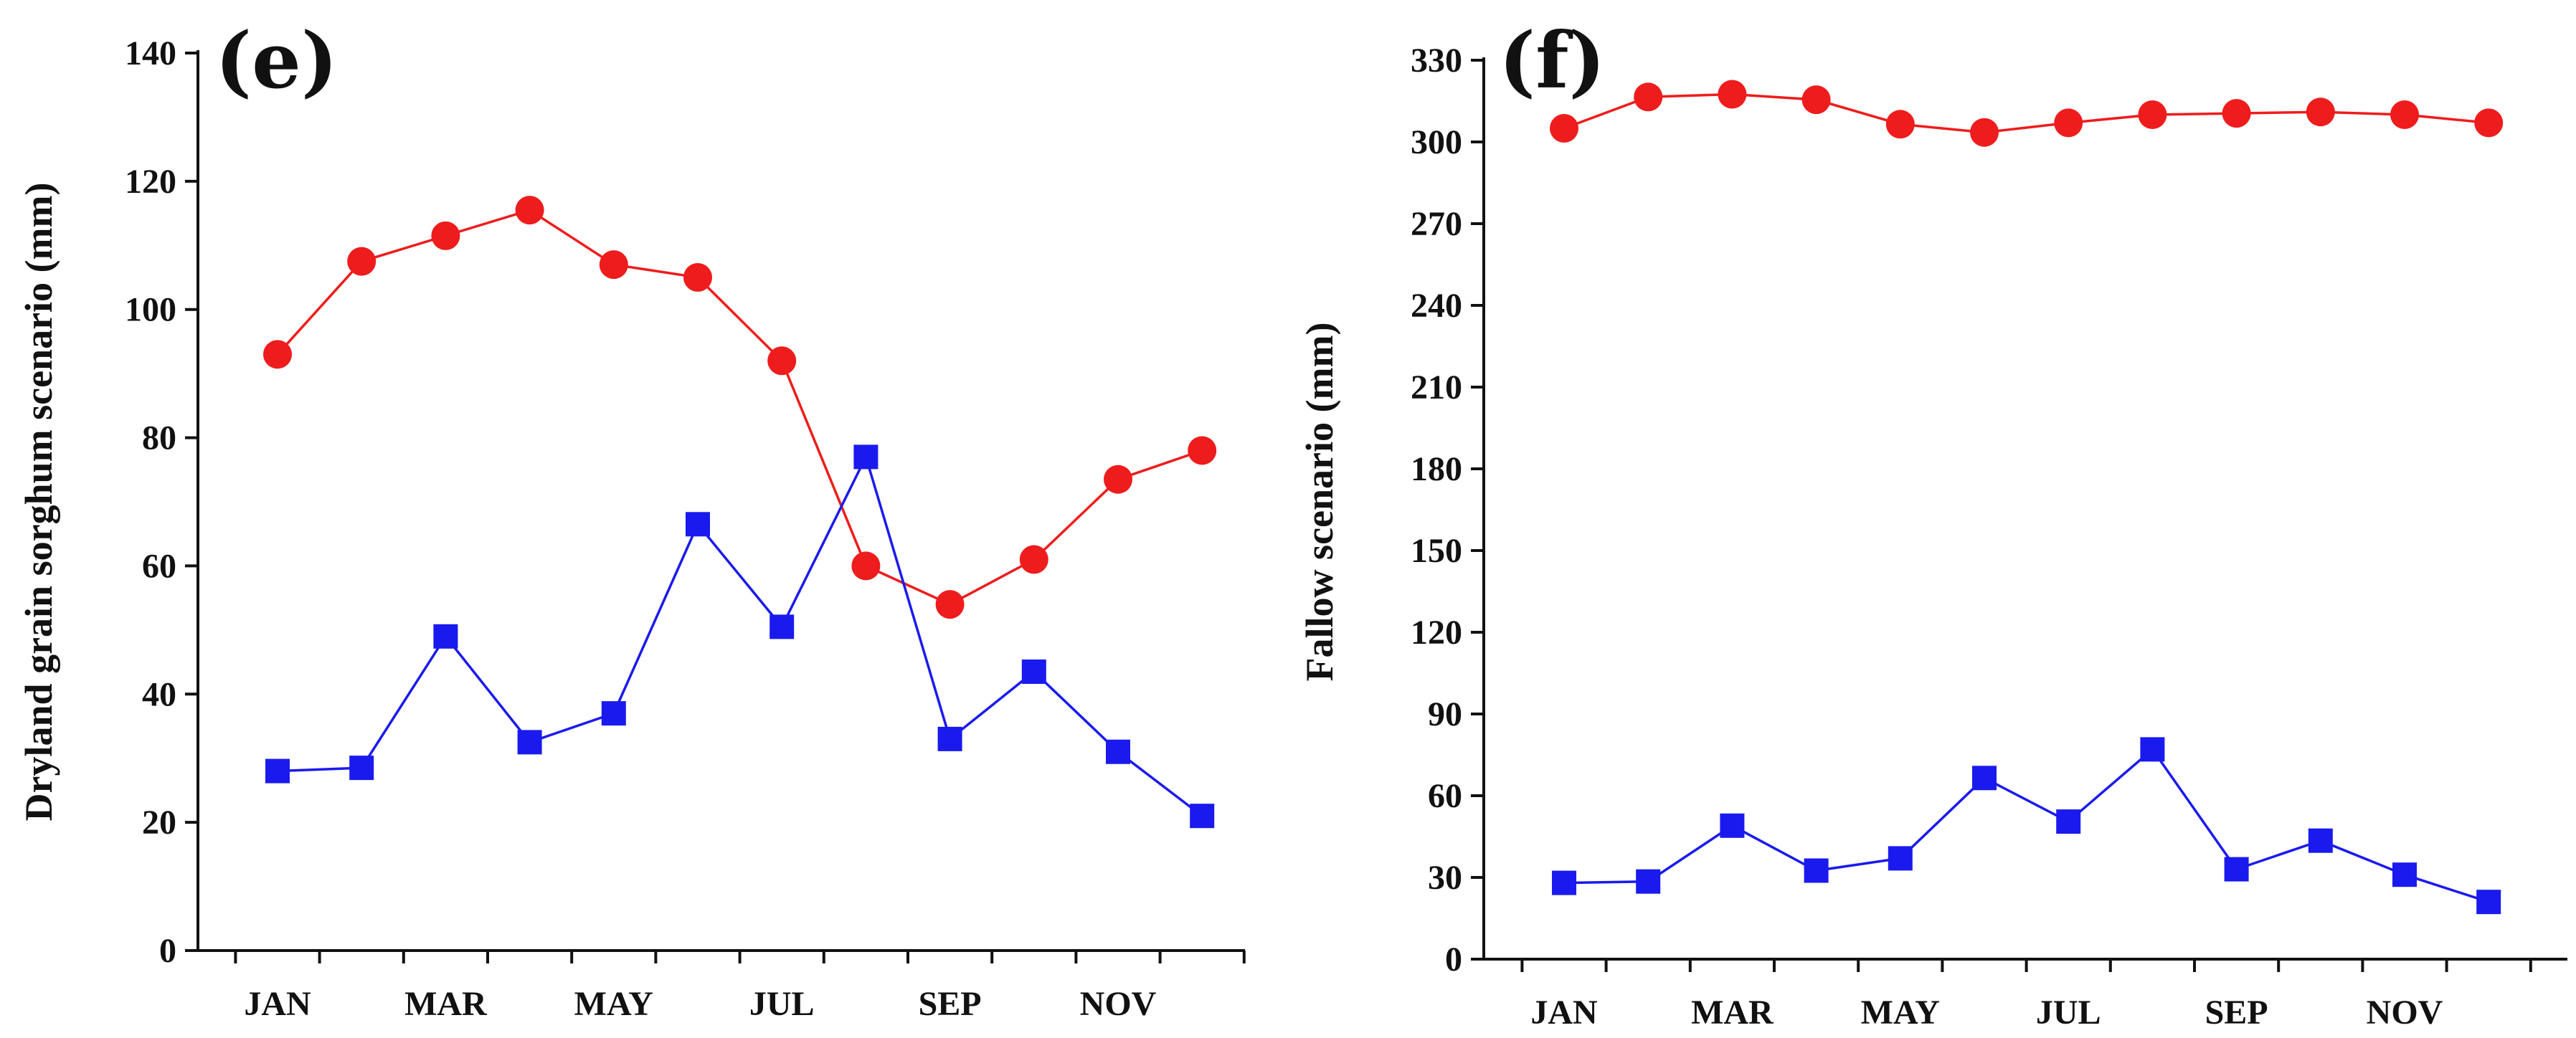 This screenshot has height=1038, width=2576. I want to click on panel-label: (f), so click(1552, 61).